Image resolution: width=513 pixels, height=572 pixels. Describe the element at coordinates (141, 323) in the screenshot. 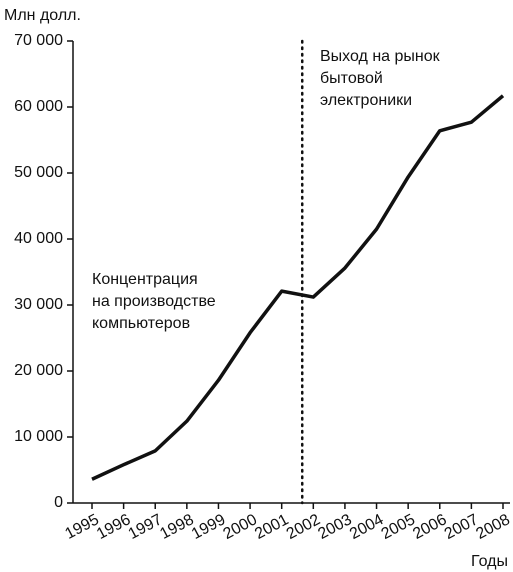

I see `annotation: компьютеров` at that location.